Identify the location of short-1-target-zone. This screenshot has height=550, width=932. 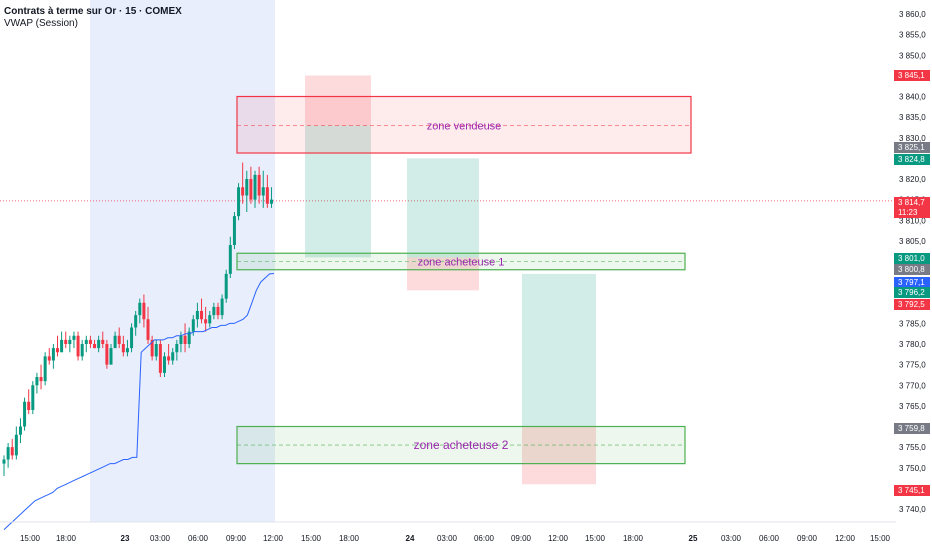
(338, 191).